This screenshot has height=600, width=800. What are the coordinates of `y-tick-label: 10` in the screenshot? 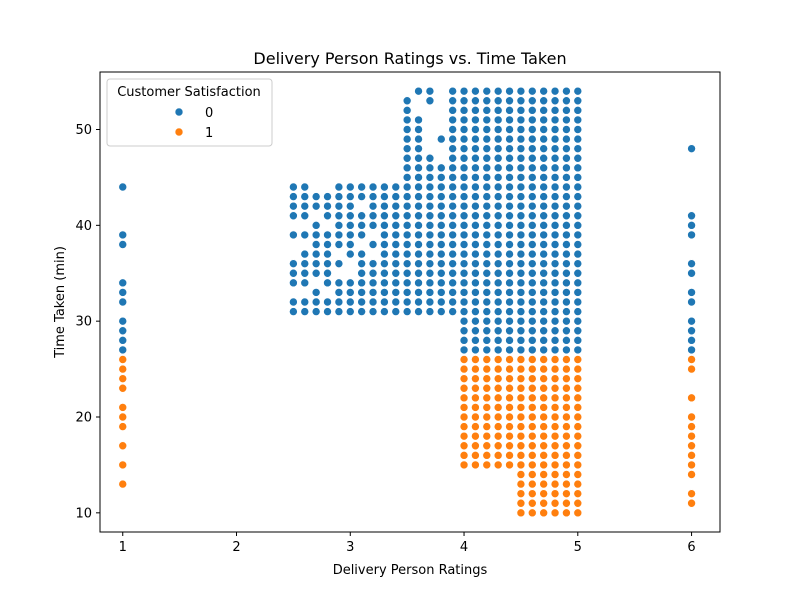 It's located at (83, 513).